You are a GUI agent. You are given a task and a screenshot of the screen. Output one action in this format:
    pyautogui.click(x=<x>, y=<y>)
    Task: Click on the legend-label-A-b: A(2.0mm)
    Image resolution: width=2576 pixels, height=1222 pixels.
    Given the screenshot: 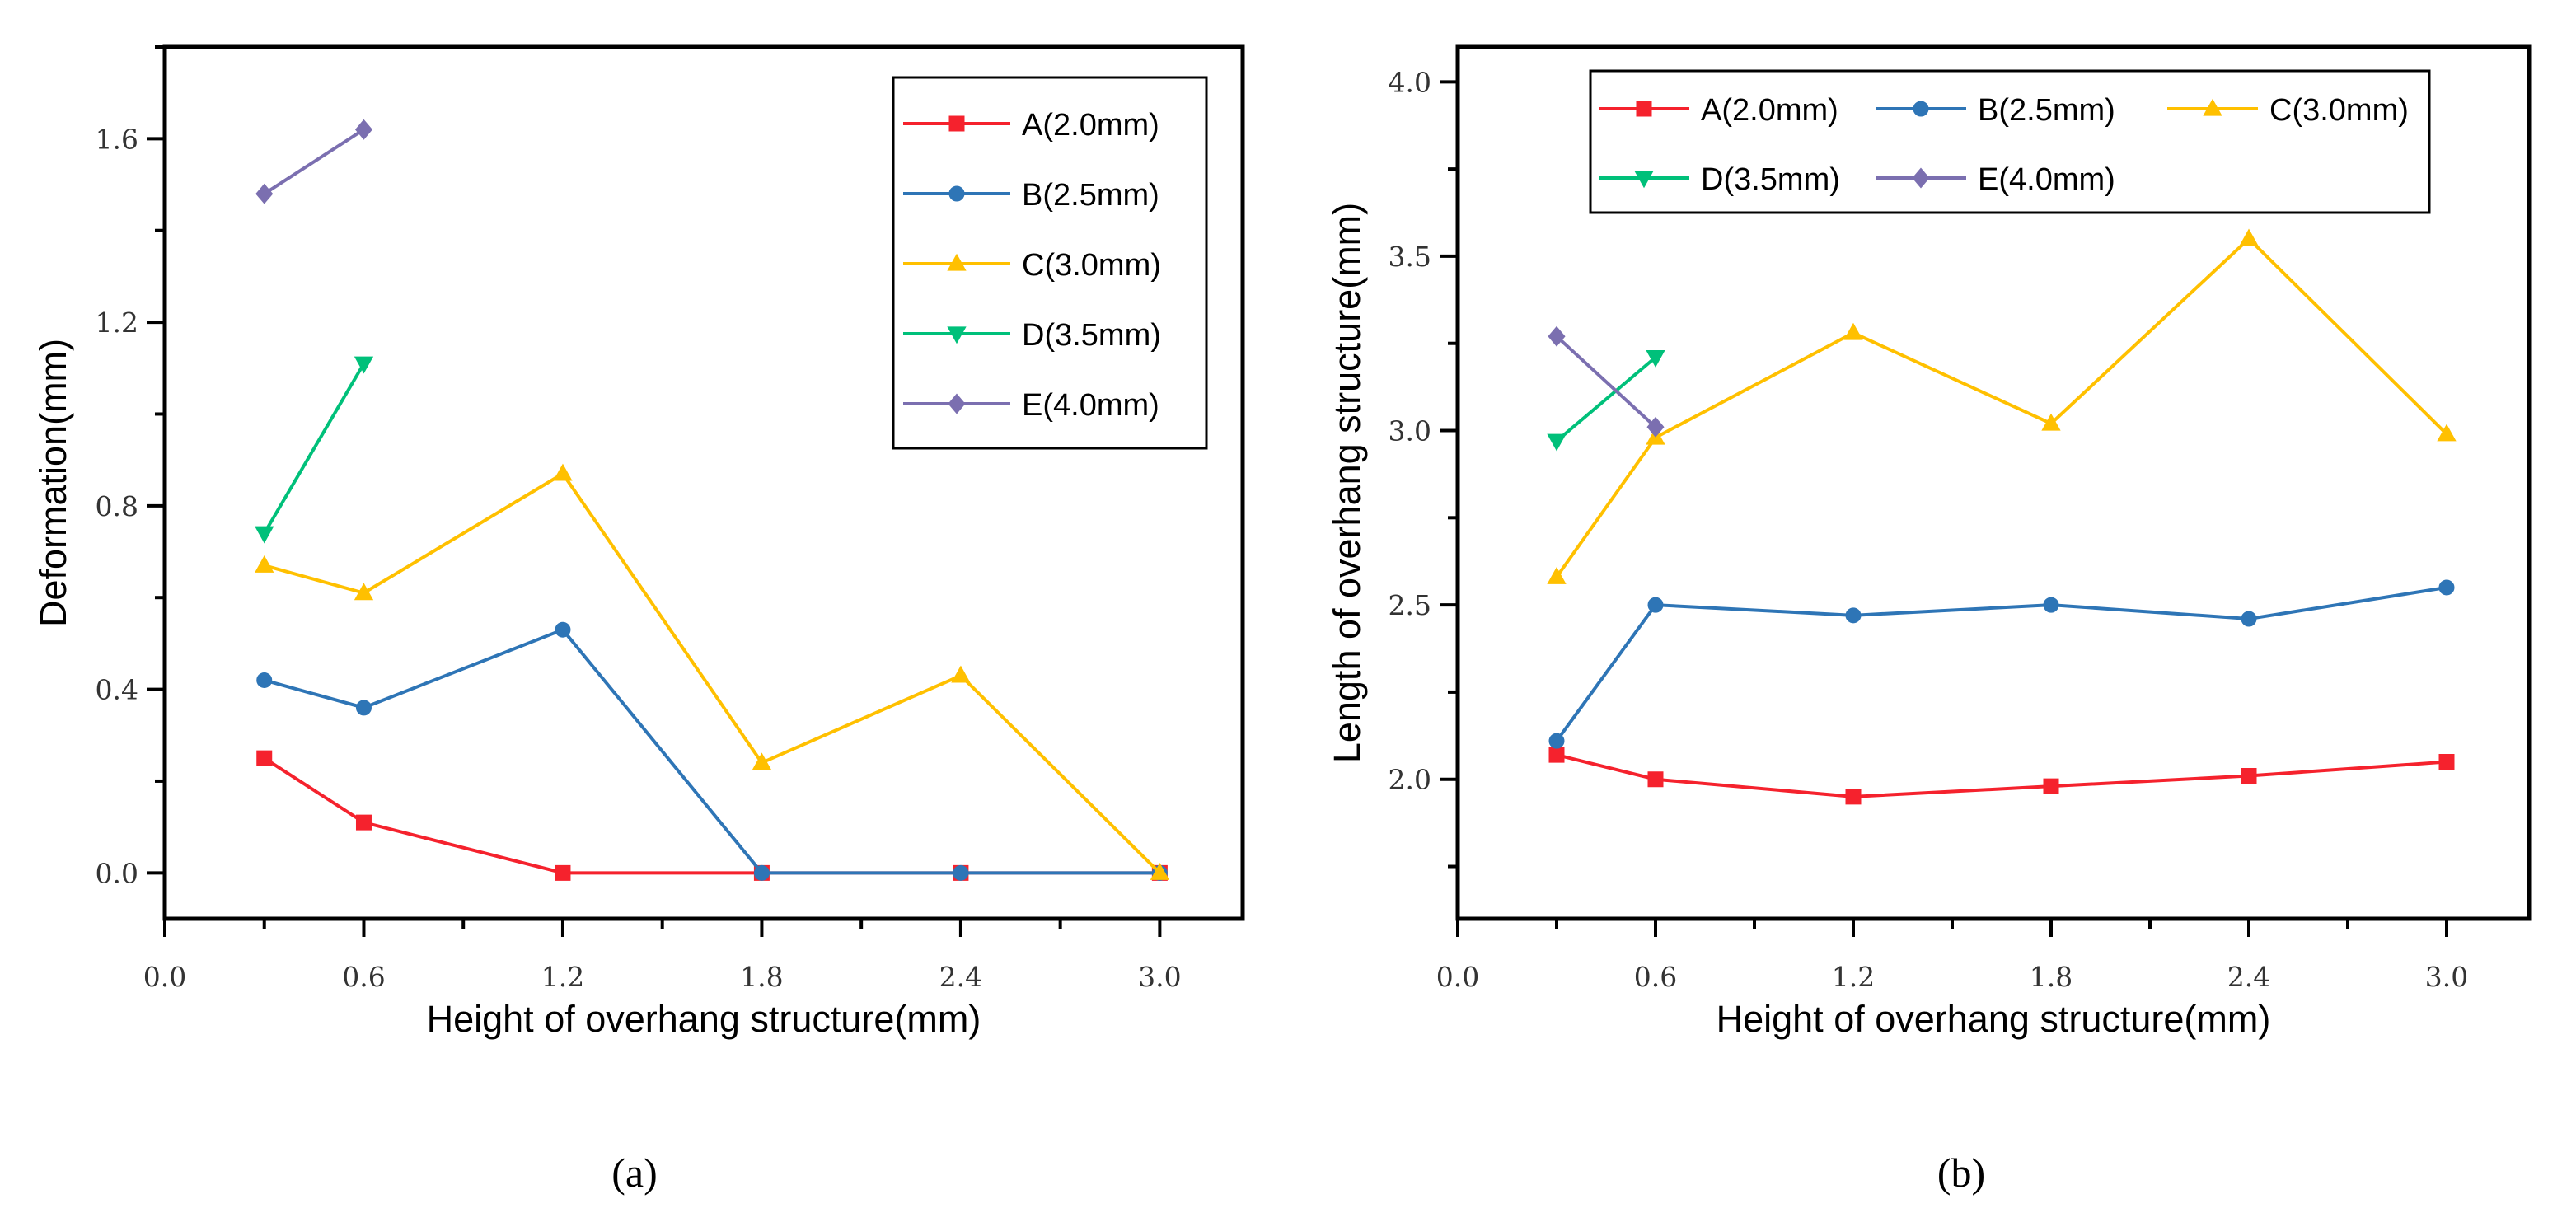 What is the action you would take?
    pyautogui.click(x=1769, y=110)
    